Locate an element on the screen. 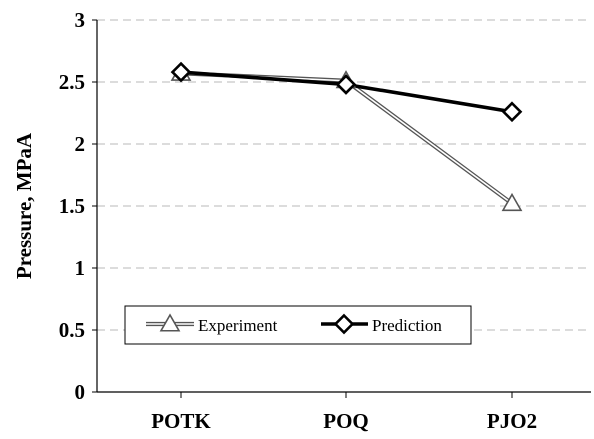  point-prediction-potk is located at coordinates (181, 72).